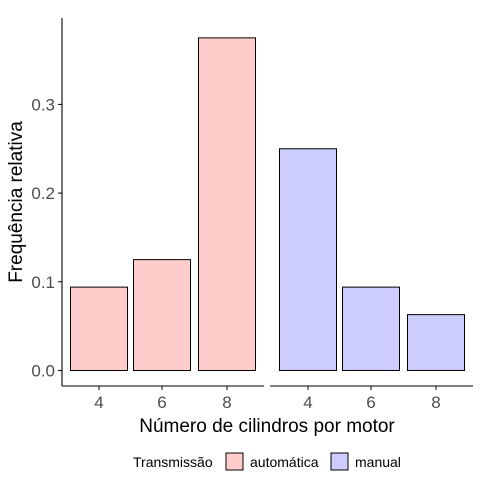 The image size is (480, 480). What do you see at coordinates (267, 426) in the screenshot?
I see `x-axis-title: Número de cilindros por motor` at bounding box center [267, 426].